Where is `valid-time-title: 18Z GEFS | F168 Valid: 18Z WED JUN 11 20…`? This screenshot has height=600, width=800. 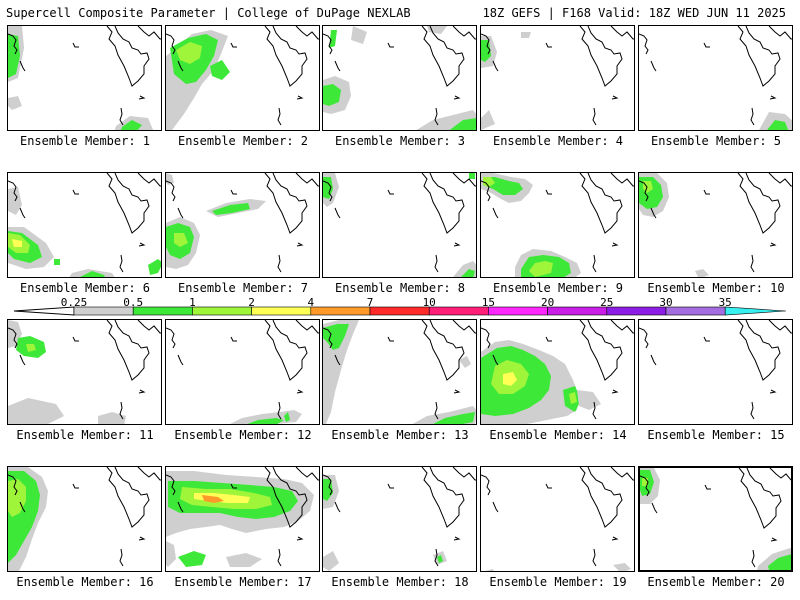
valid-time-title: 18Z GEFS | F168 Valid: 18Z WED JUN 11 20… is located at coordinates (634, 13).